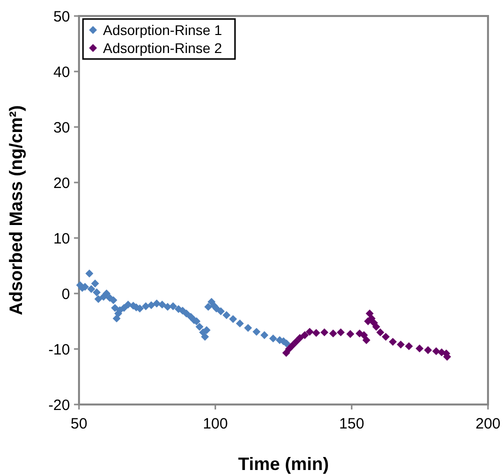  Describe the element at coordinates (162, 48) in the screenshot. I see `legend-label: Adsorption-Rinse 2` at that location.